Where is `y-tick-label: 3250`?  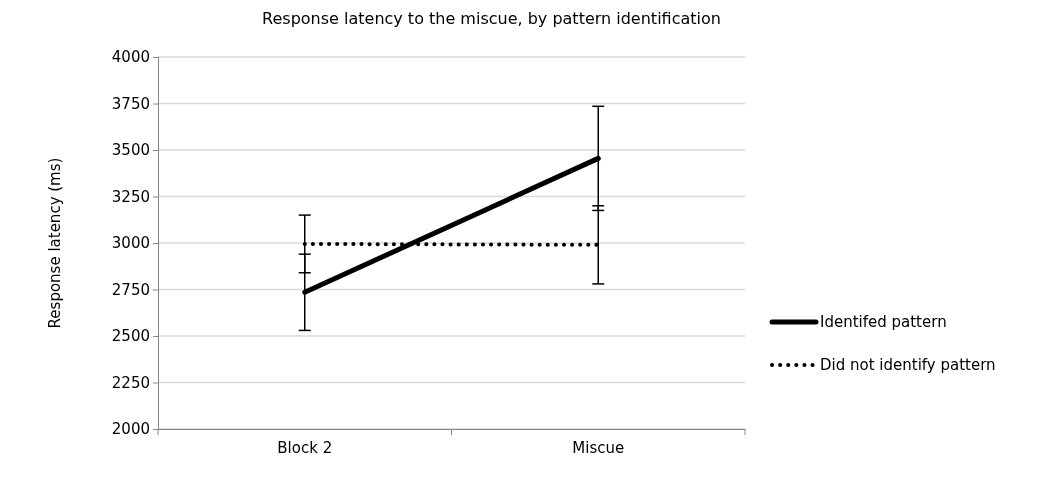 y-tick-label: 3250 is located at coordinates (130, 196).